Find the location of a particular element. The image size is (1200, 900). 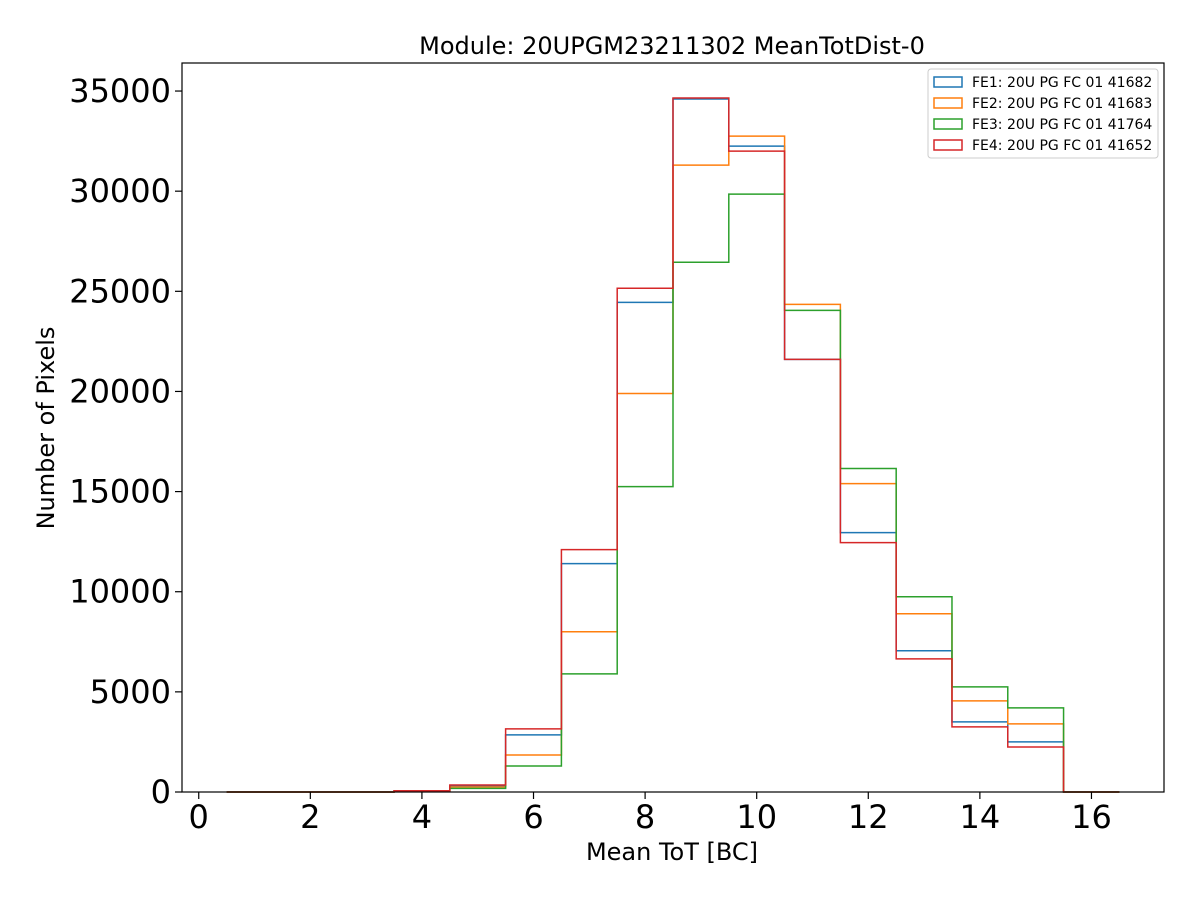

x-tick-label: 8 is located at coordinates (645, 817).